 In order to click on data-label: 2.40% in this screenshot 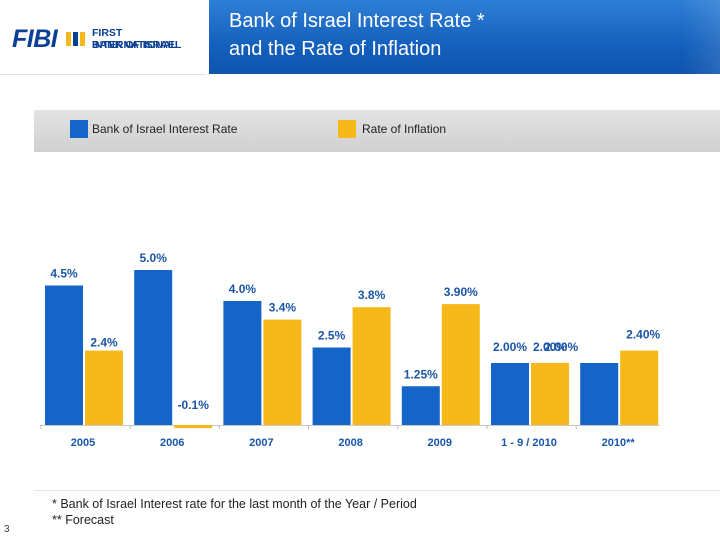, I will do `click(643, 335)`.